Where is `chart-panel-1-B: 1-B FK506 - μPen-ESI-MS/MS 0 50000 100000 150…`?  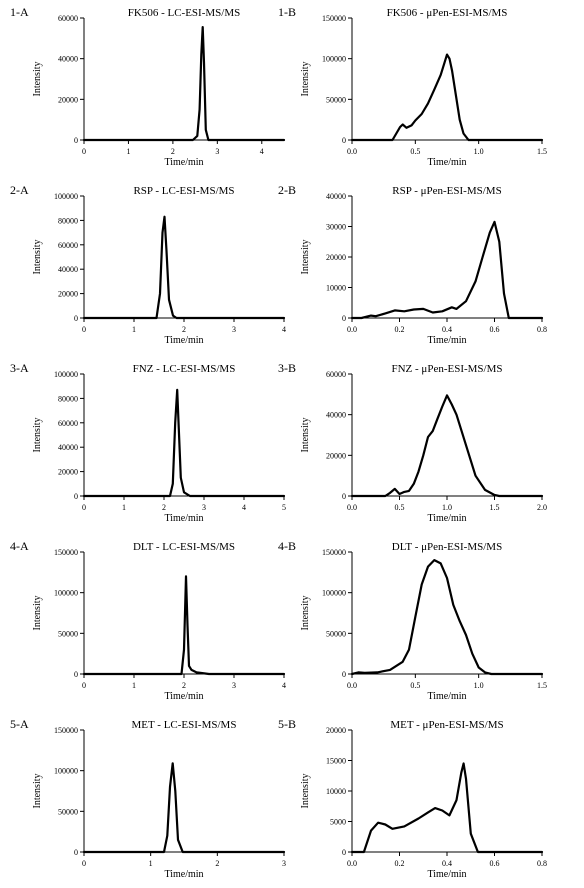
chart-panel-1-B: 1-B FK506 - μPen-ESI-MS/MS 0 50000 100000 150… is located at coordinates (412, 86).